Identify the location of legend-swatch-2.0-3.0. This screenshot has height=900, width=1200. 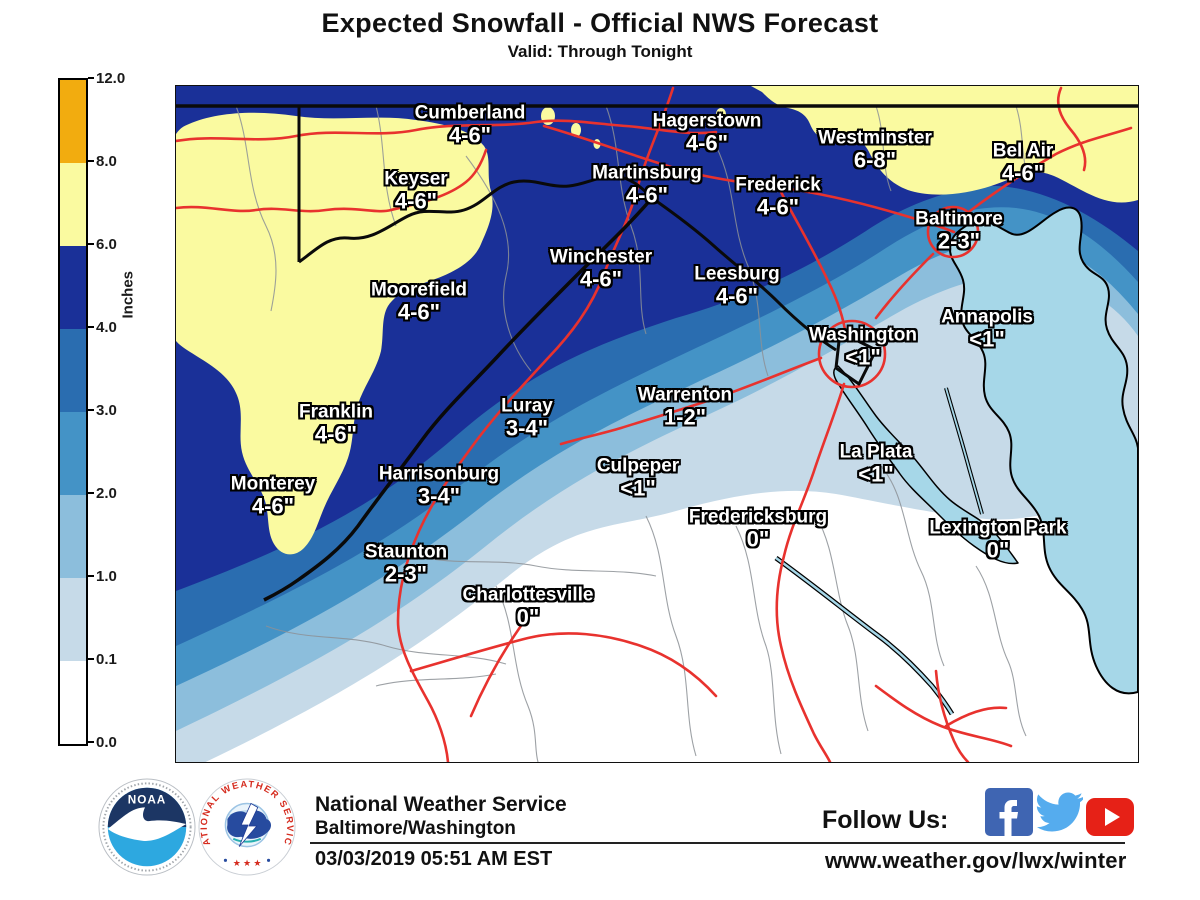
(73, 453).